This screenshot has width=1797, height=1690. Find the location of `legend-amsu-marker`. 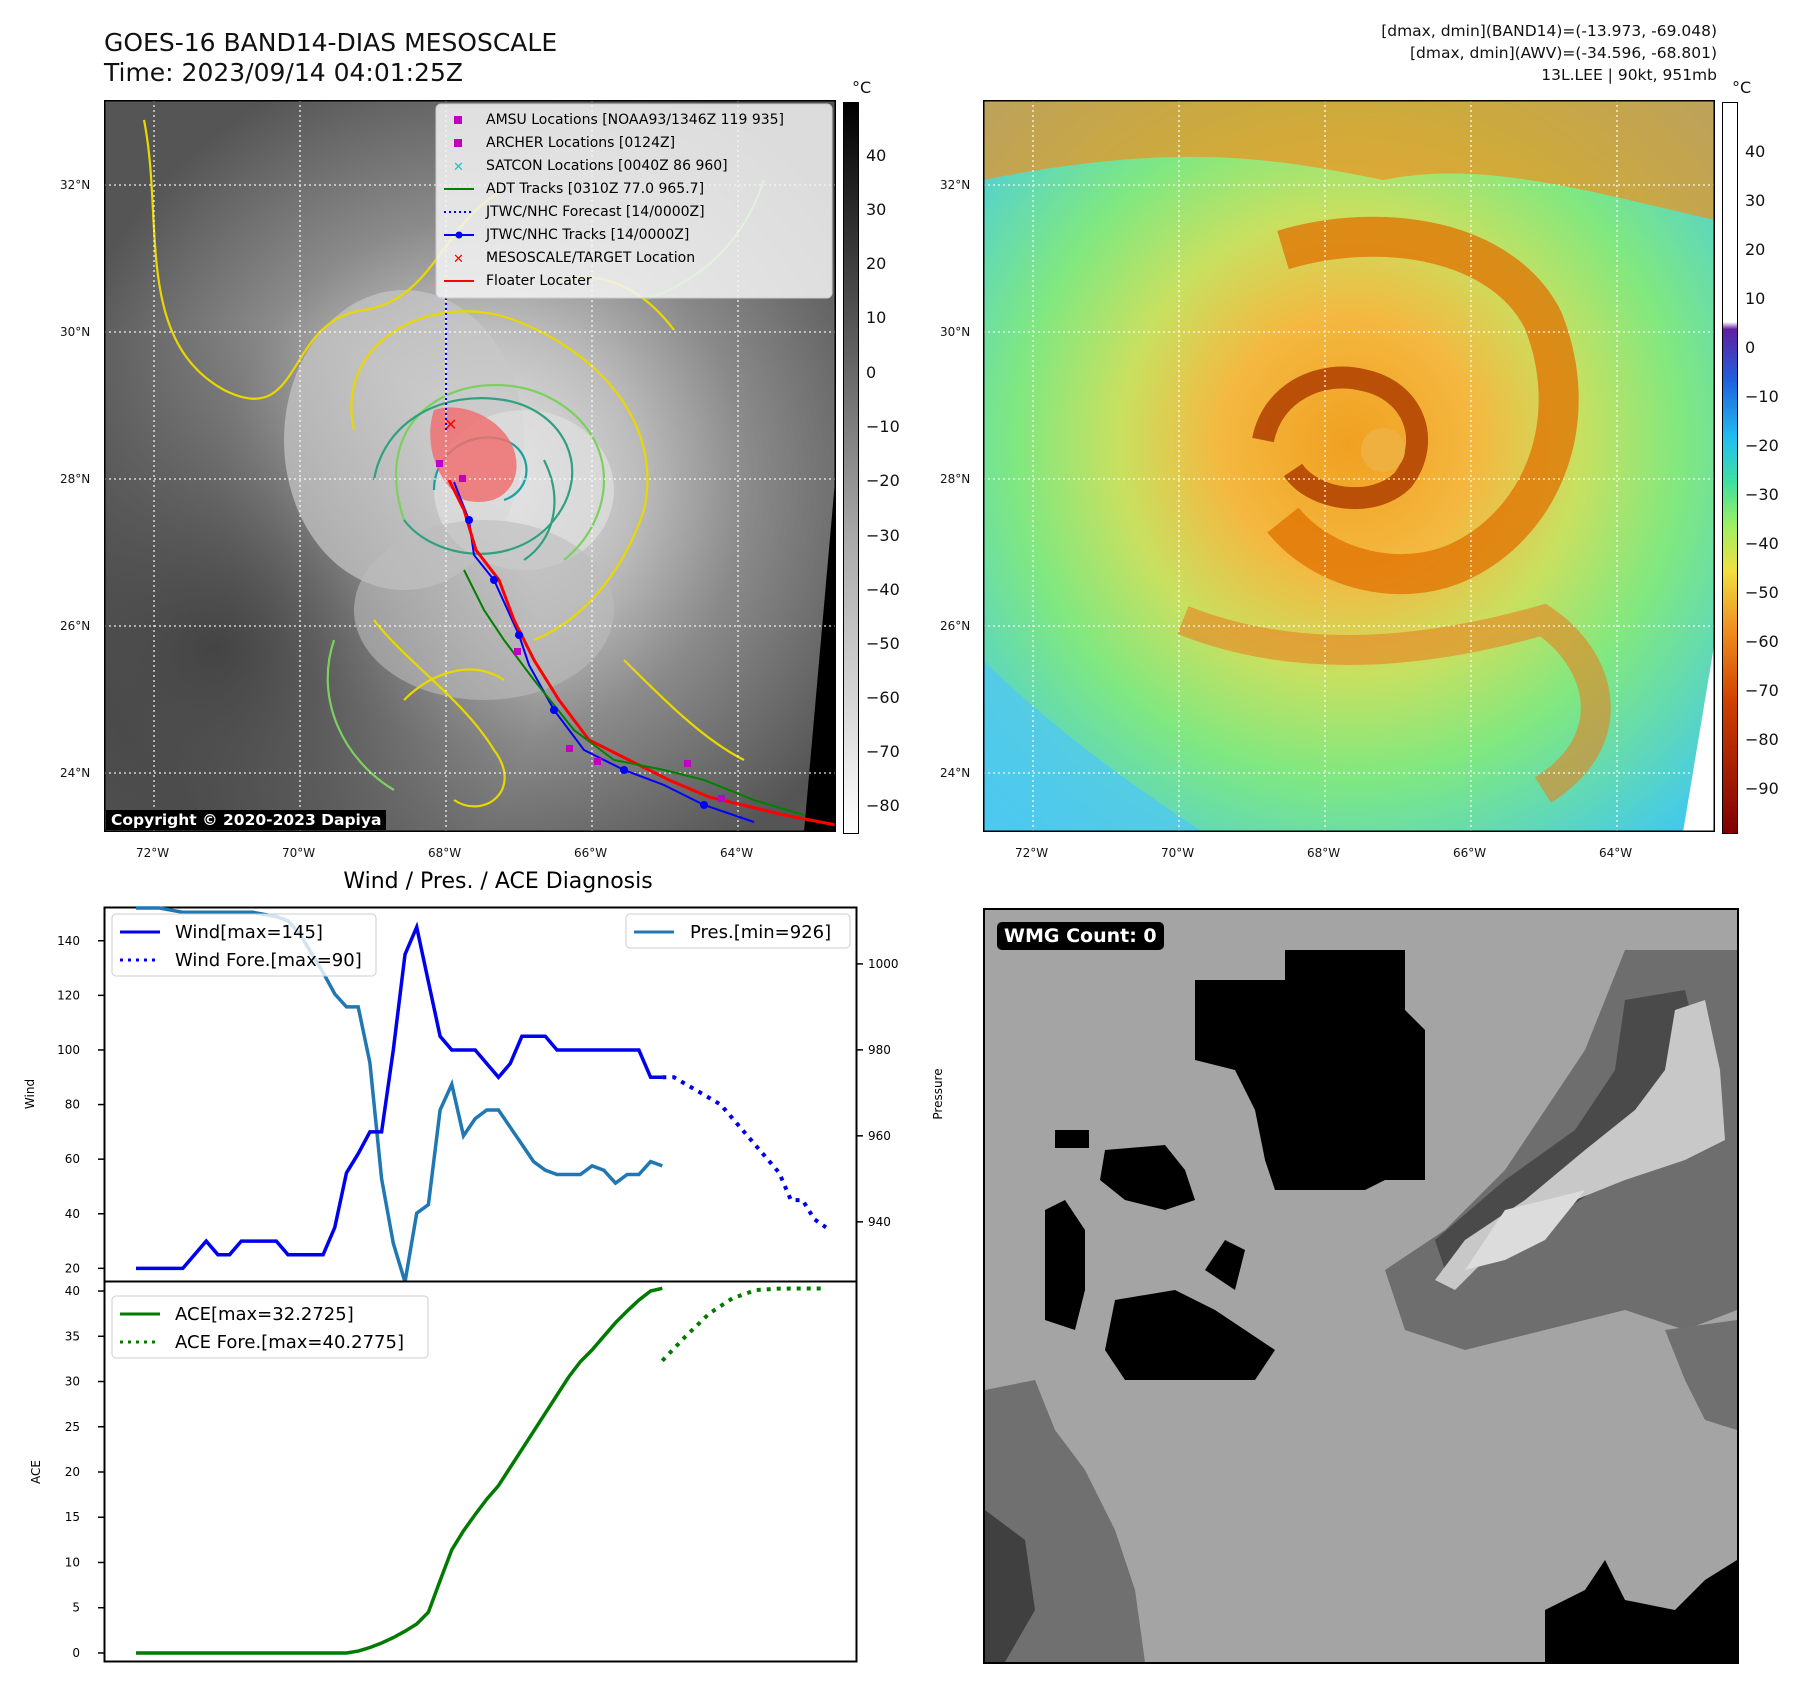

legend-amsu-marker is located at coordinates (458, 120).